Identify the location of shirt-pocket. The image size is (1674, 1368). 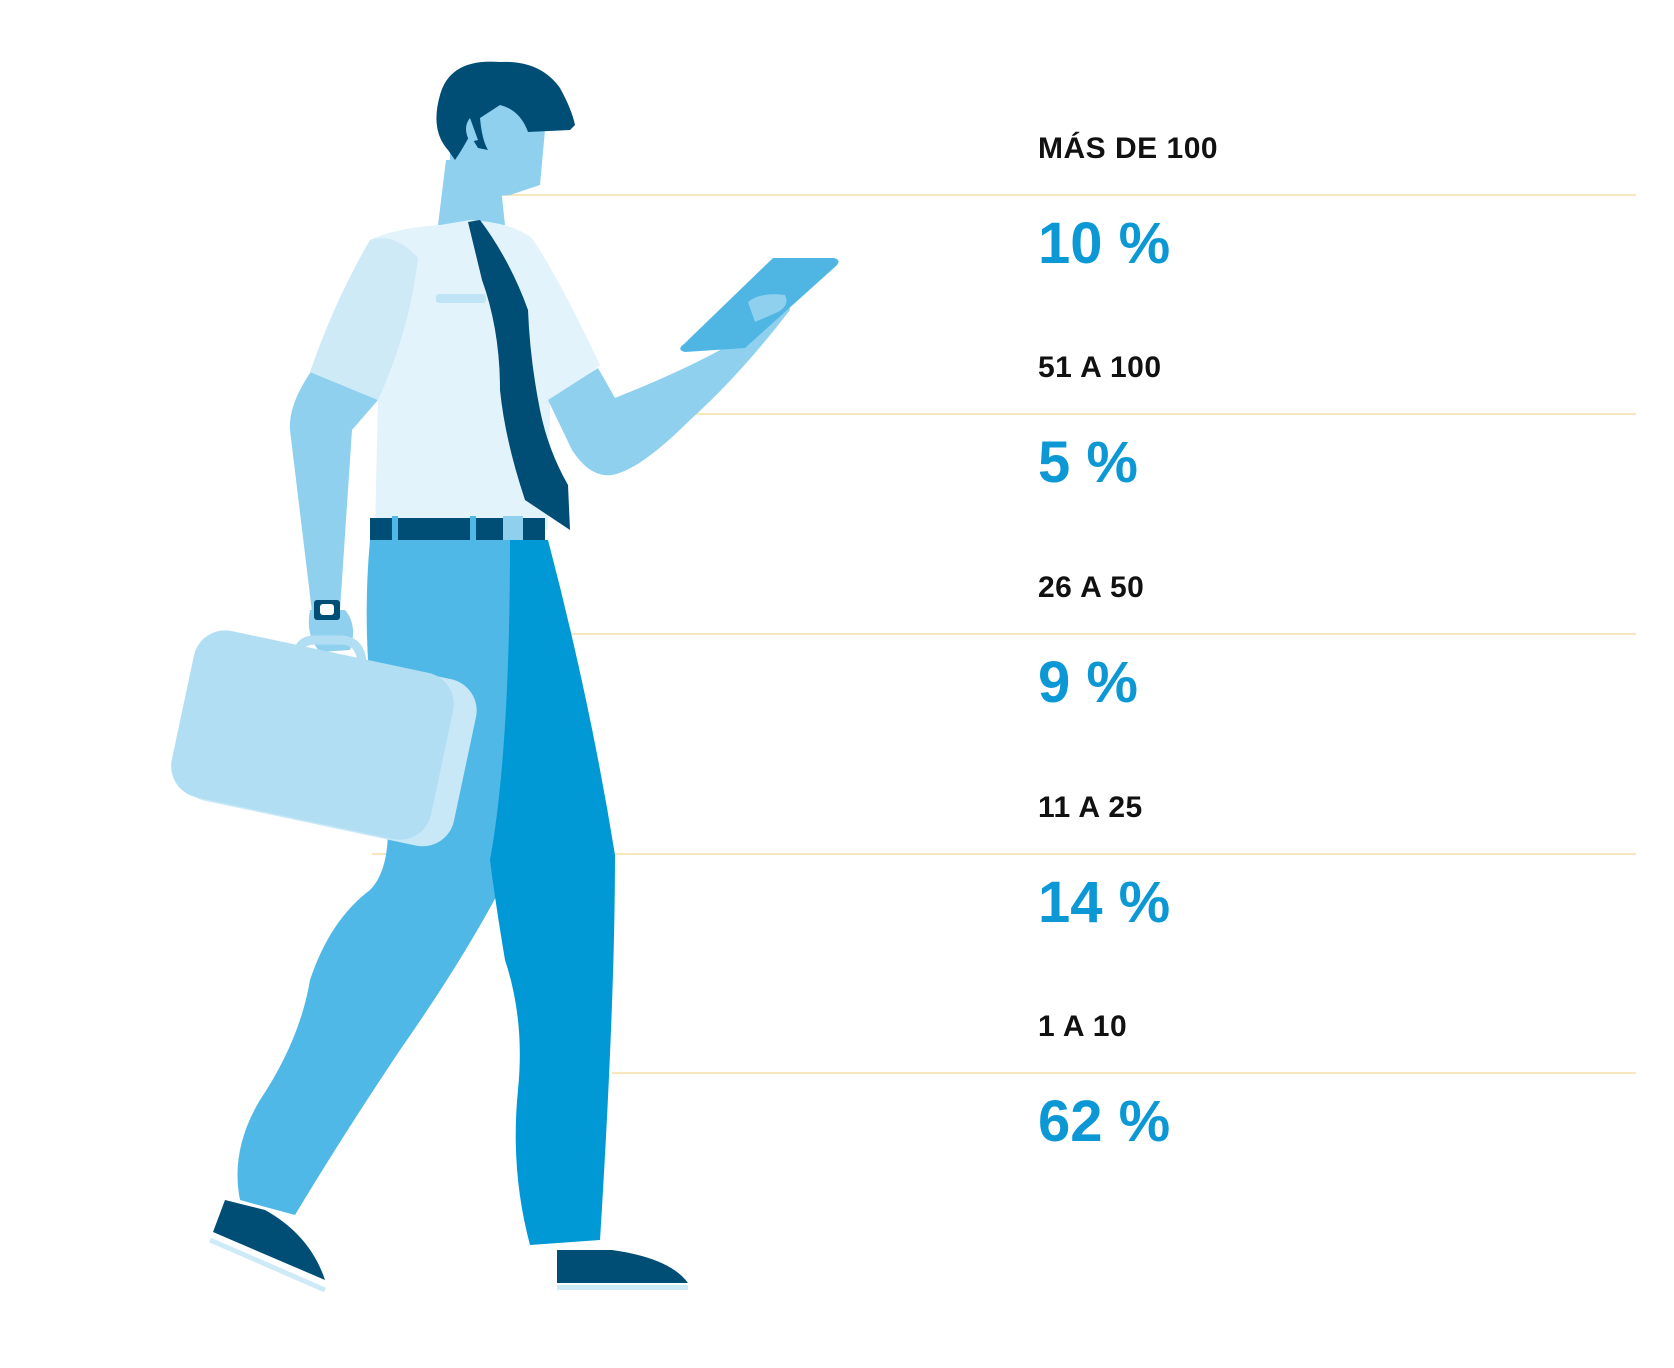
(461, 298).